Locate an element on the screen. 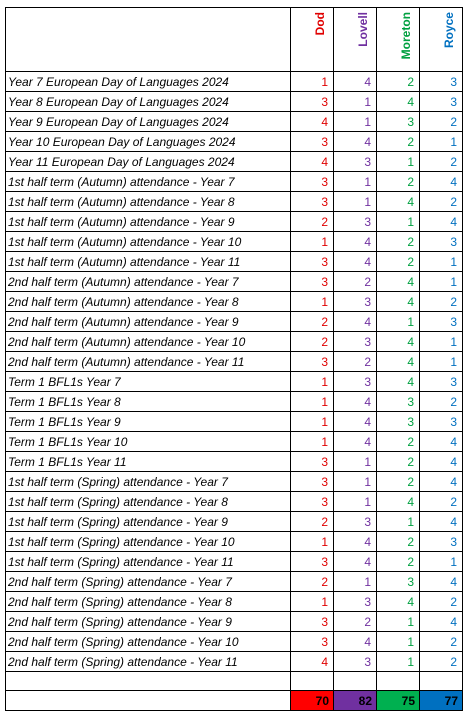 This screenshot has height=714, width=471. house-header-lovell: Lovell is located at coordinates (355, 39).